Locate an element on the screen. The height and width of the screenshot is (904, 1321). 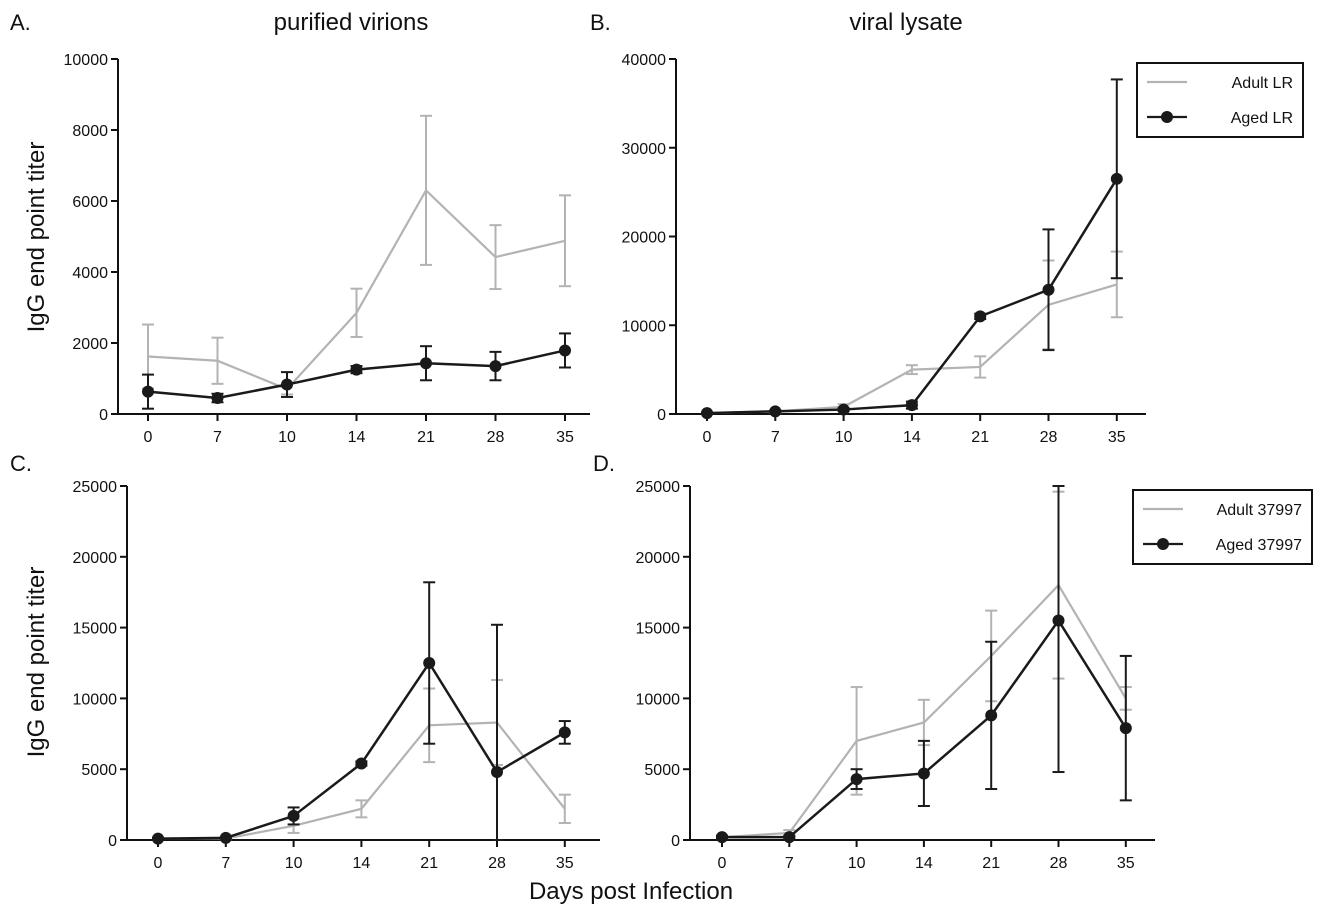
y-tick-label: 30000 is located at coordinates (644, 149).